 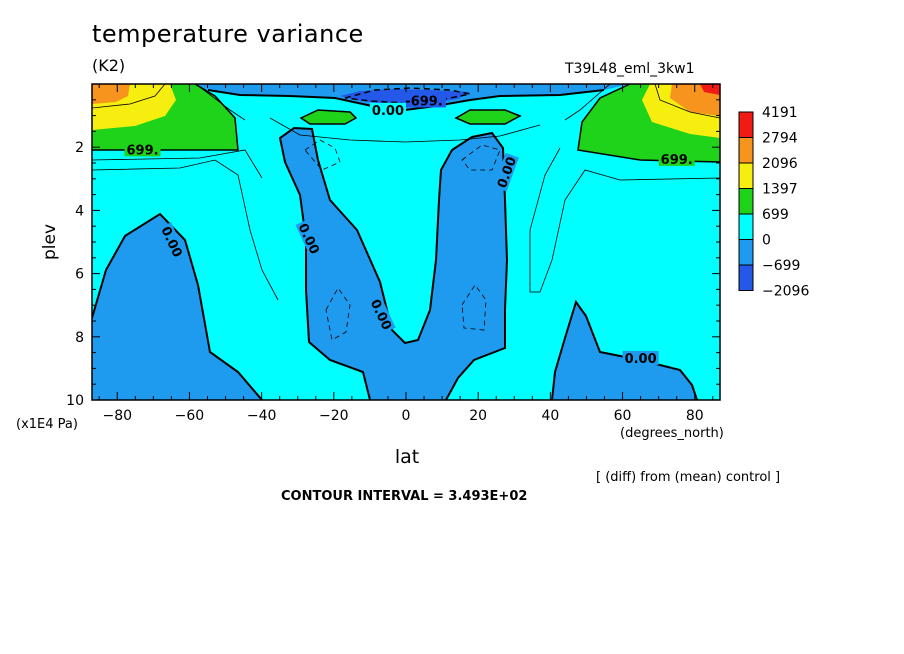 I want to click on chart-title: temperature variance, so click(x=228, y=34).